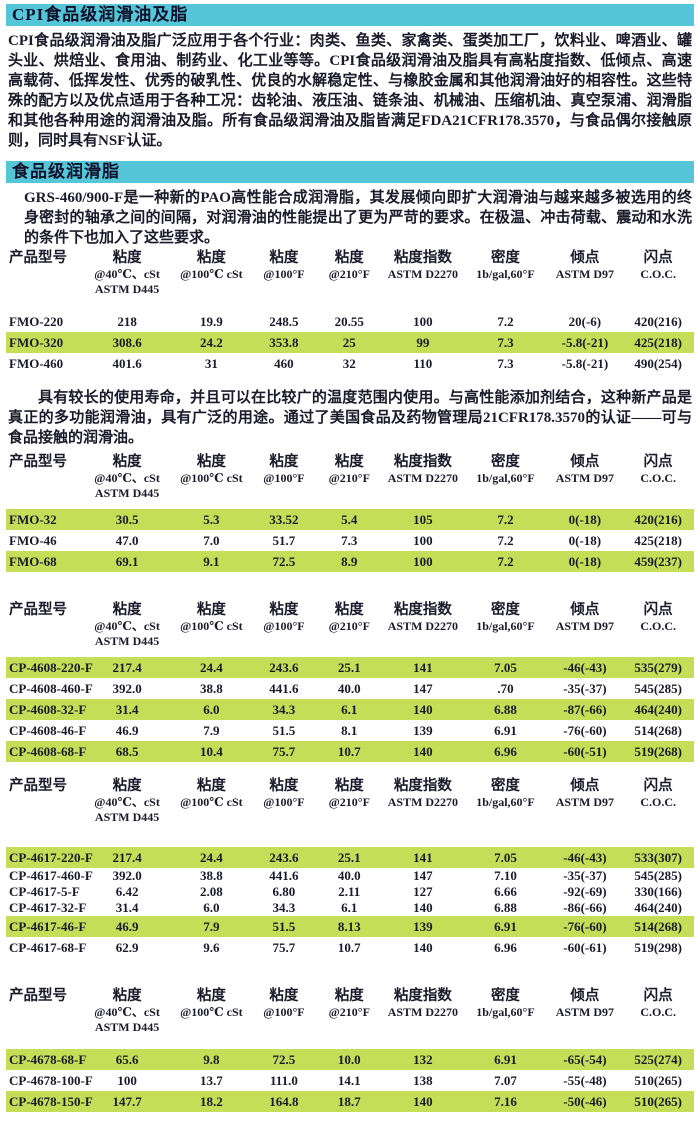 The width and height of the screenshot is (700, 1134). What do you see at coordinates (211, 907) in the screenshot?
I see `table-cell: 6.0` at bounding box center [211, 907].